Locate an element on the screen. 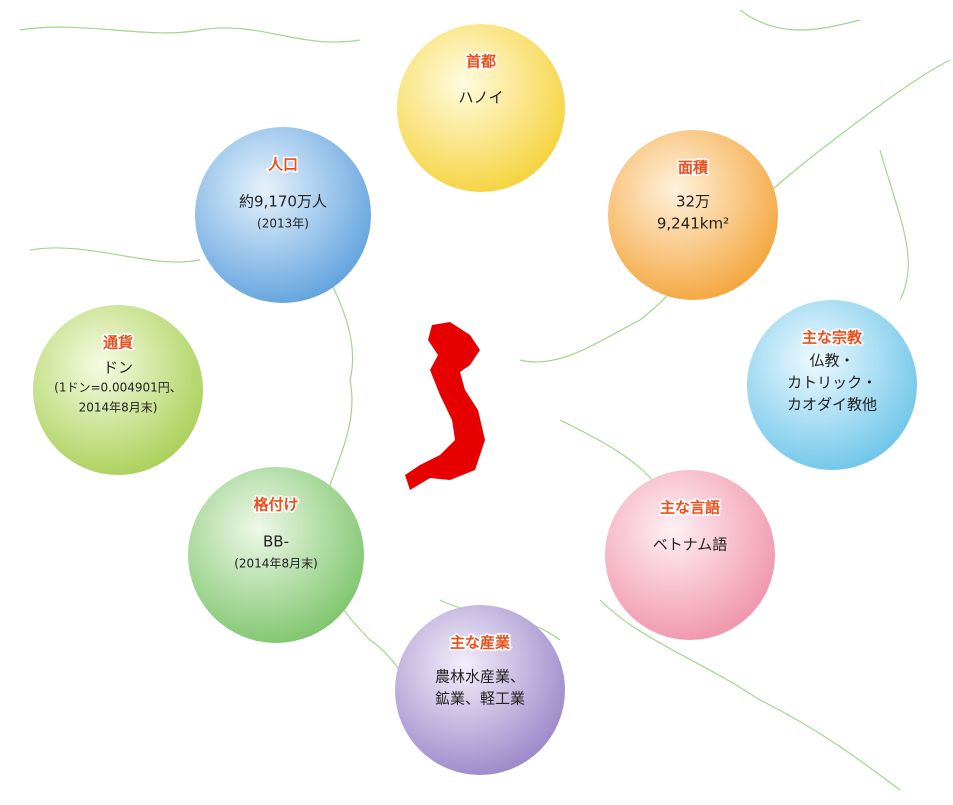 The height and width of the screenshot is (805, 953). circle-title: 主な産業 is located at coordinates (480, 643).